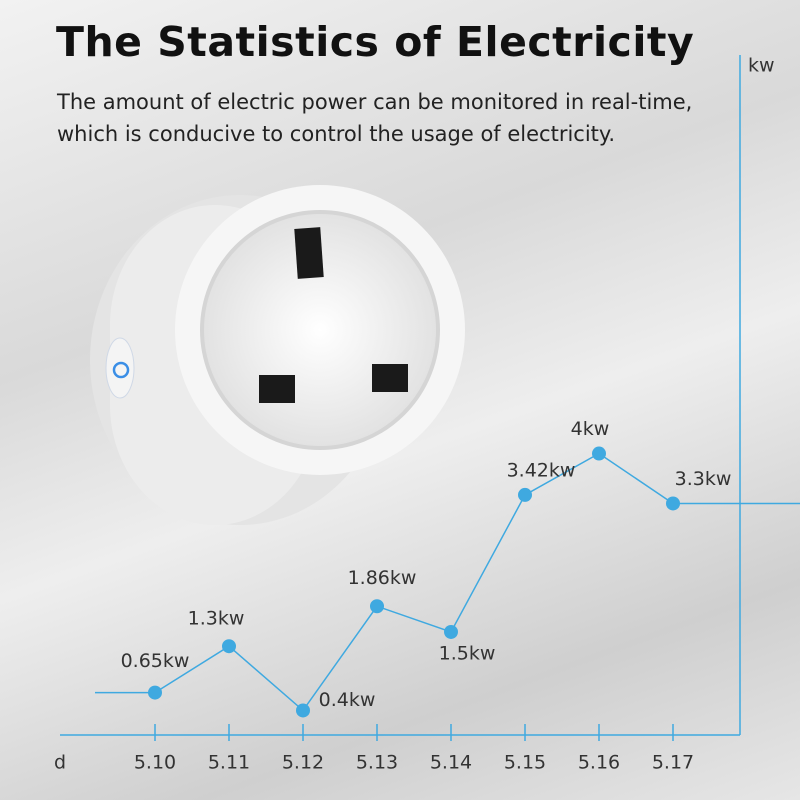 This screenshot has width=800, height=800. I want to click on data-label: 1.3kw, so click(216, 619).